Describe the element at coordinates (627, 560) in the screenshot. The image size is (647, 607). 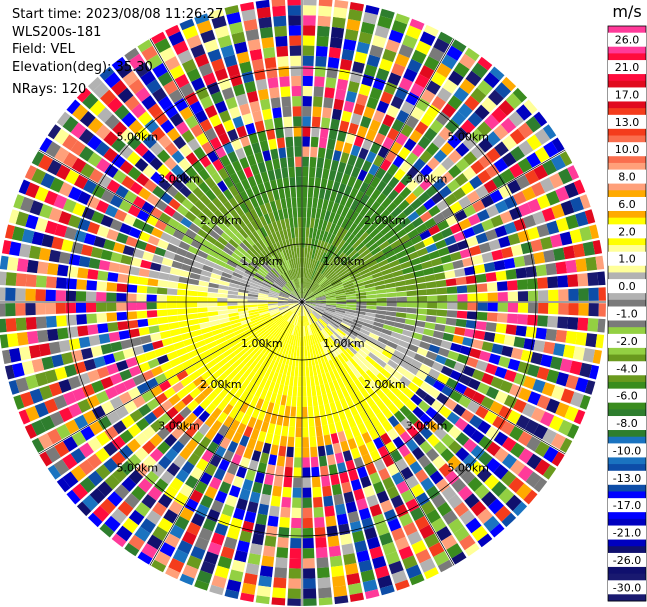
I see `colorbar-tick-label: -26.0` at that location.